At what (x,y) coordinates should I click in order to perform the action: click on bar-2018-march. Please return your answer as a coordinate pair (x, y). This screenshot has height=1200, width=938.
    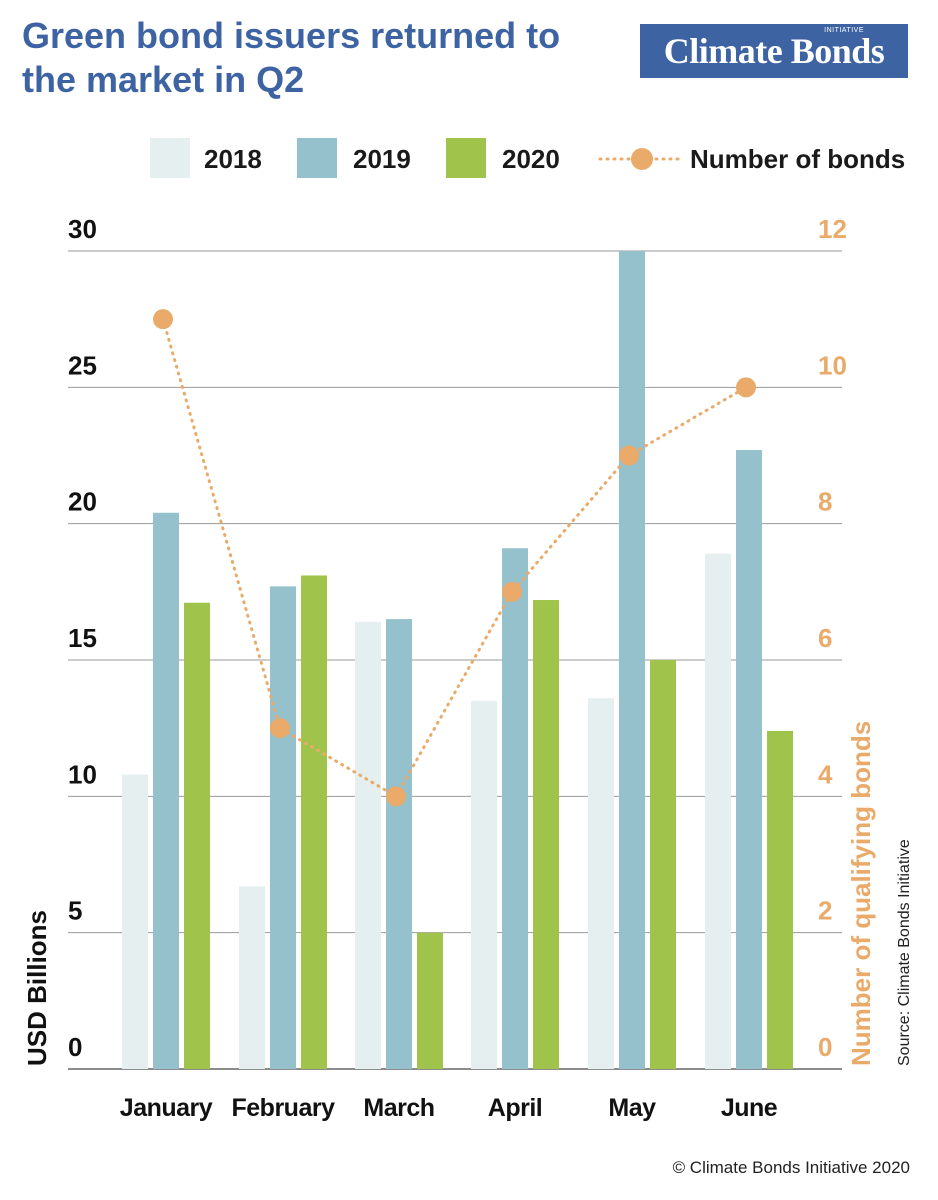
    Looking at the image, I should click on (368, 845).